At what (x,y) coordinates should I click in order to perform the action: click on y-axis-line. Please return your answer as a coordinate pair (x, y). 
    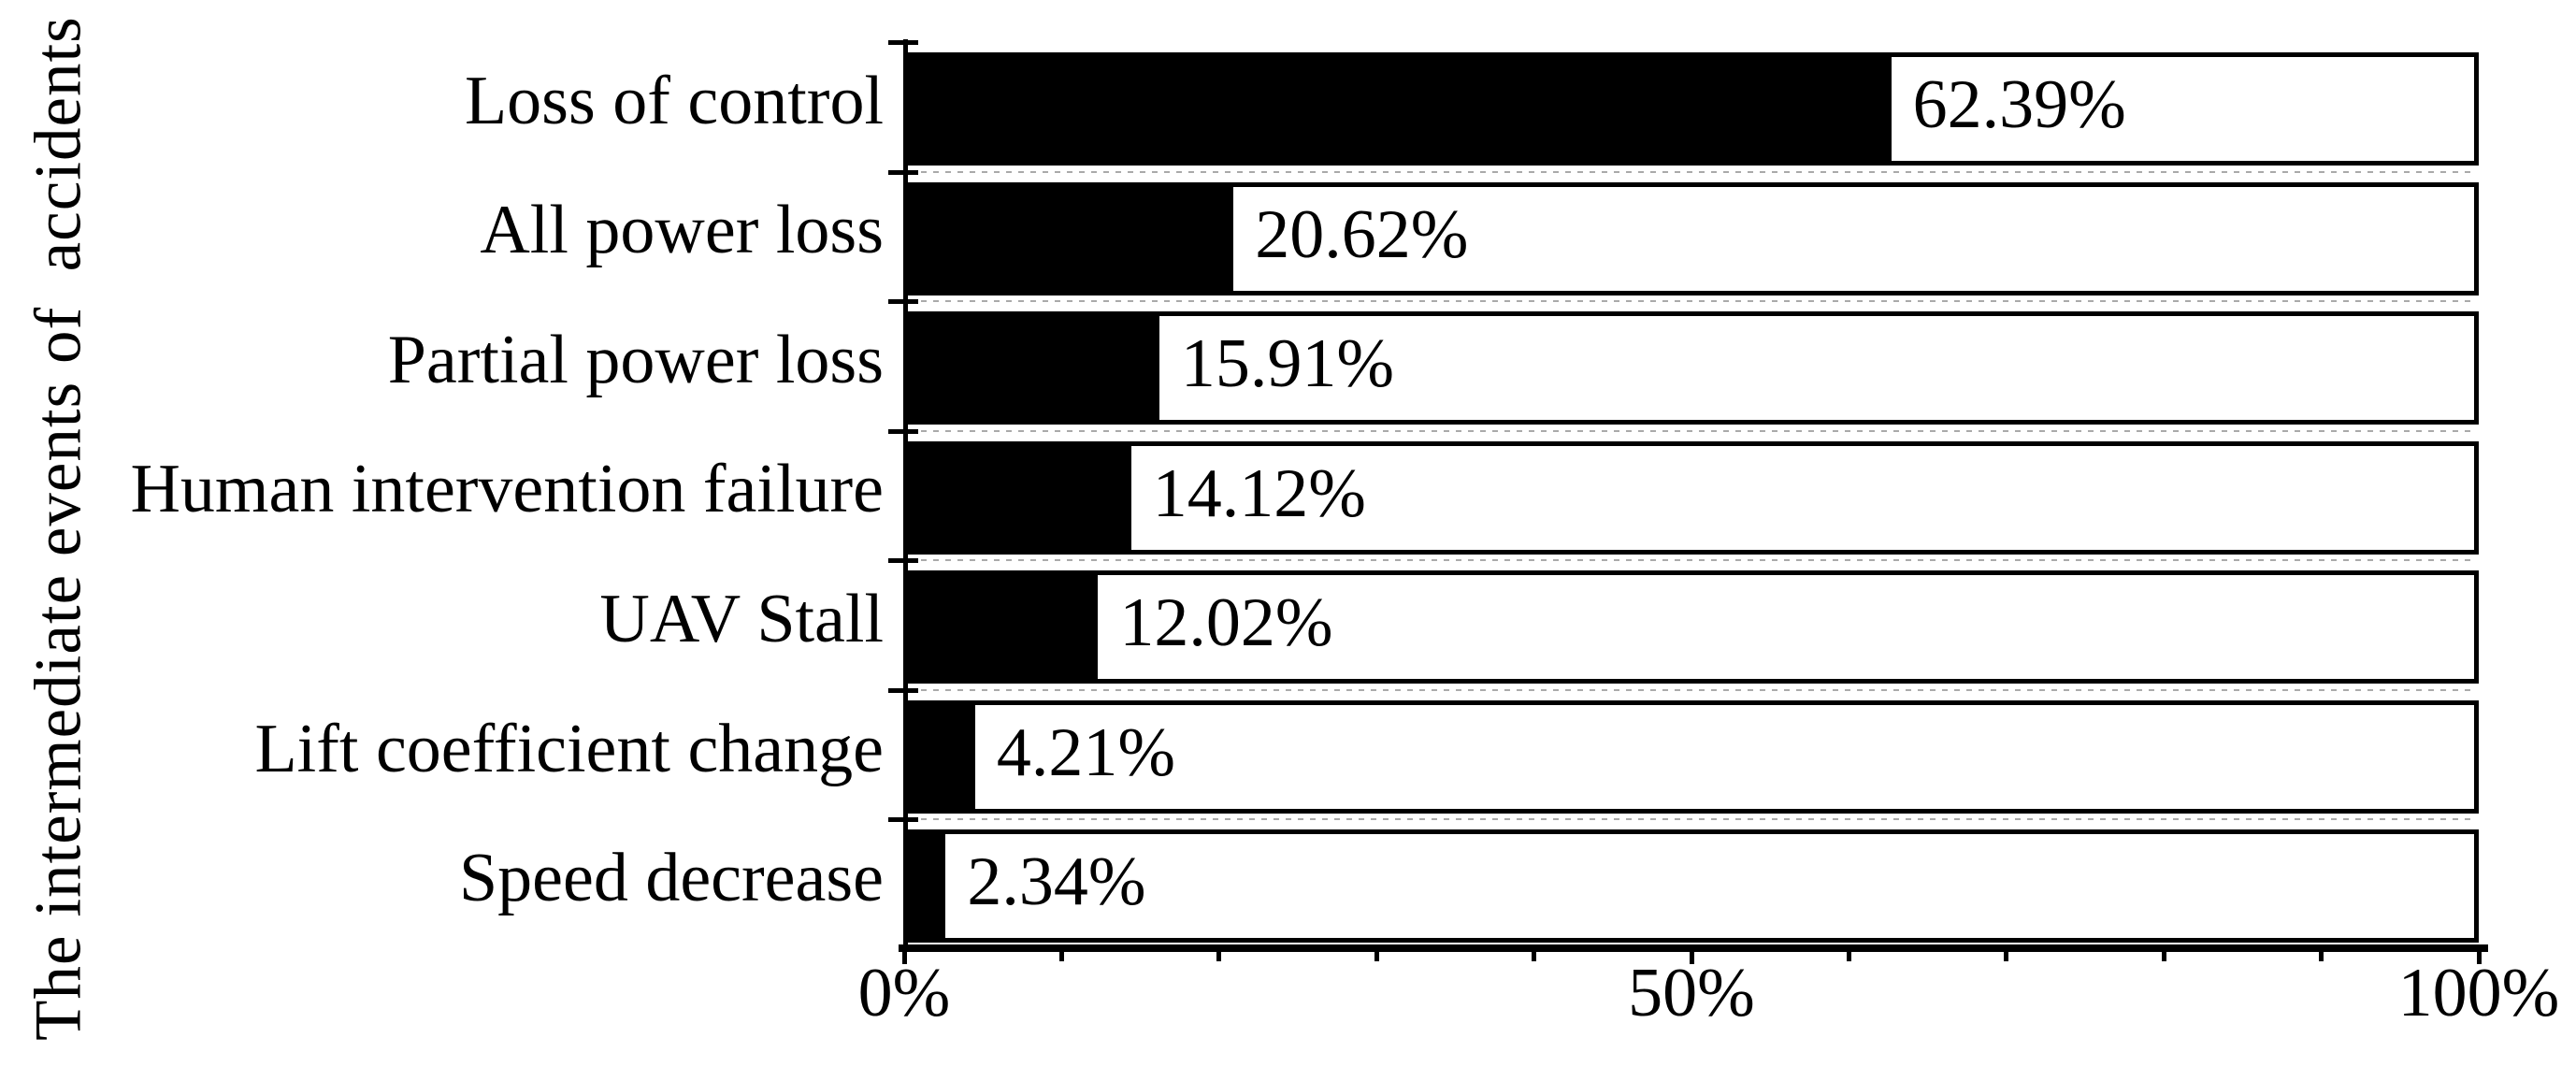
    Looking at the image, I should click on (906, 495).